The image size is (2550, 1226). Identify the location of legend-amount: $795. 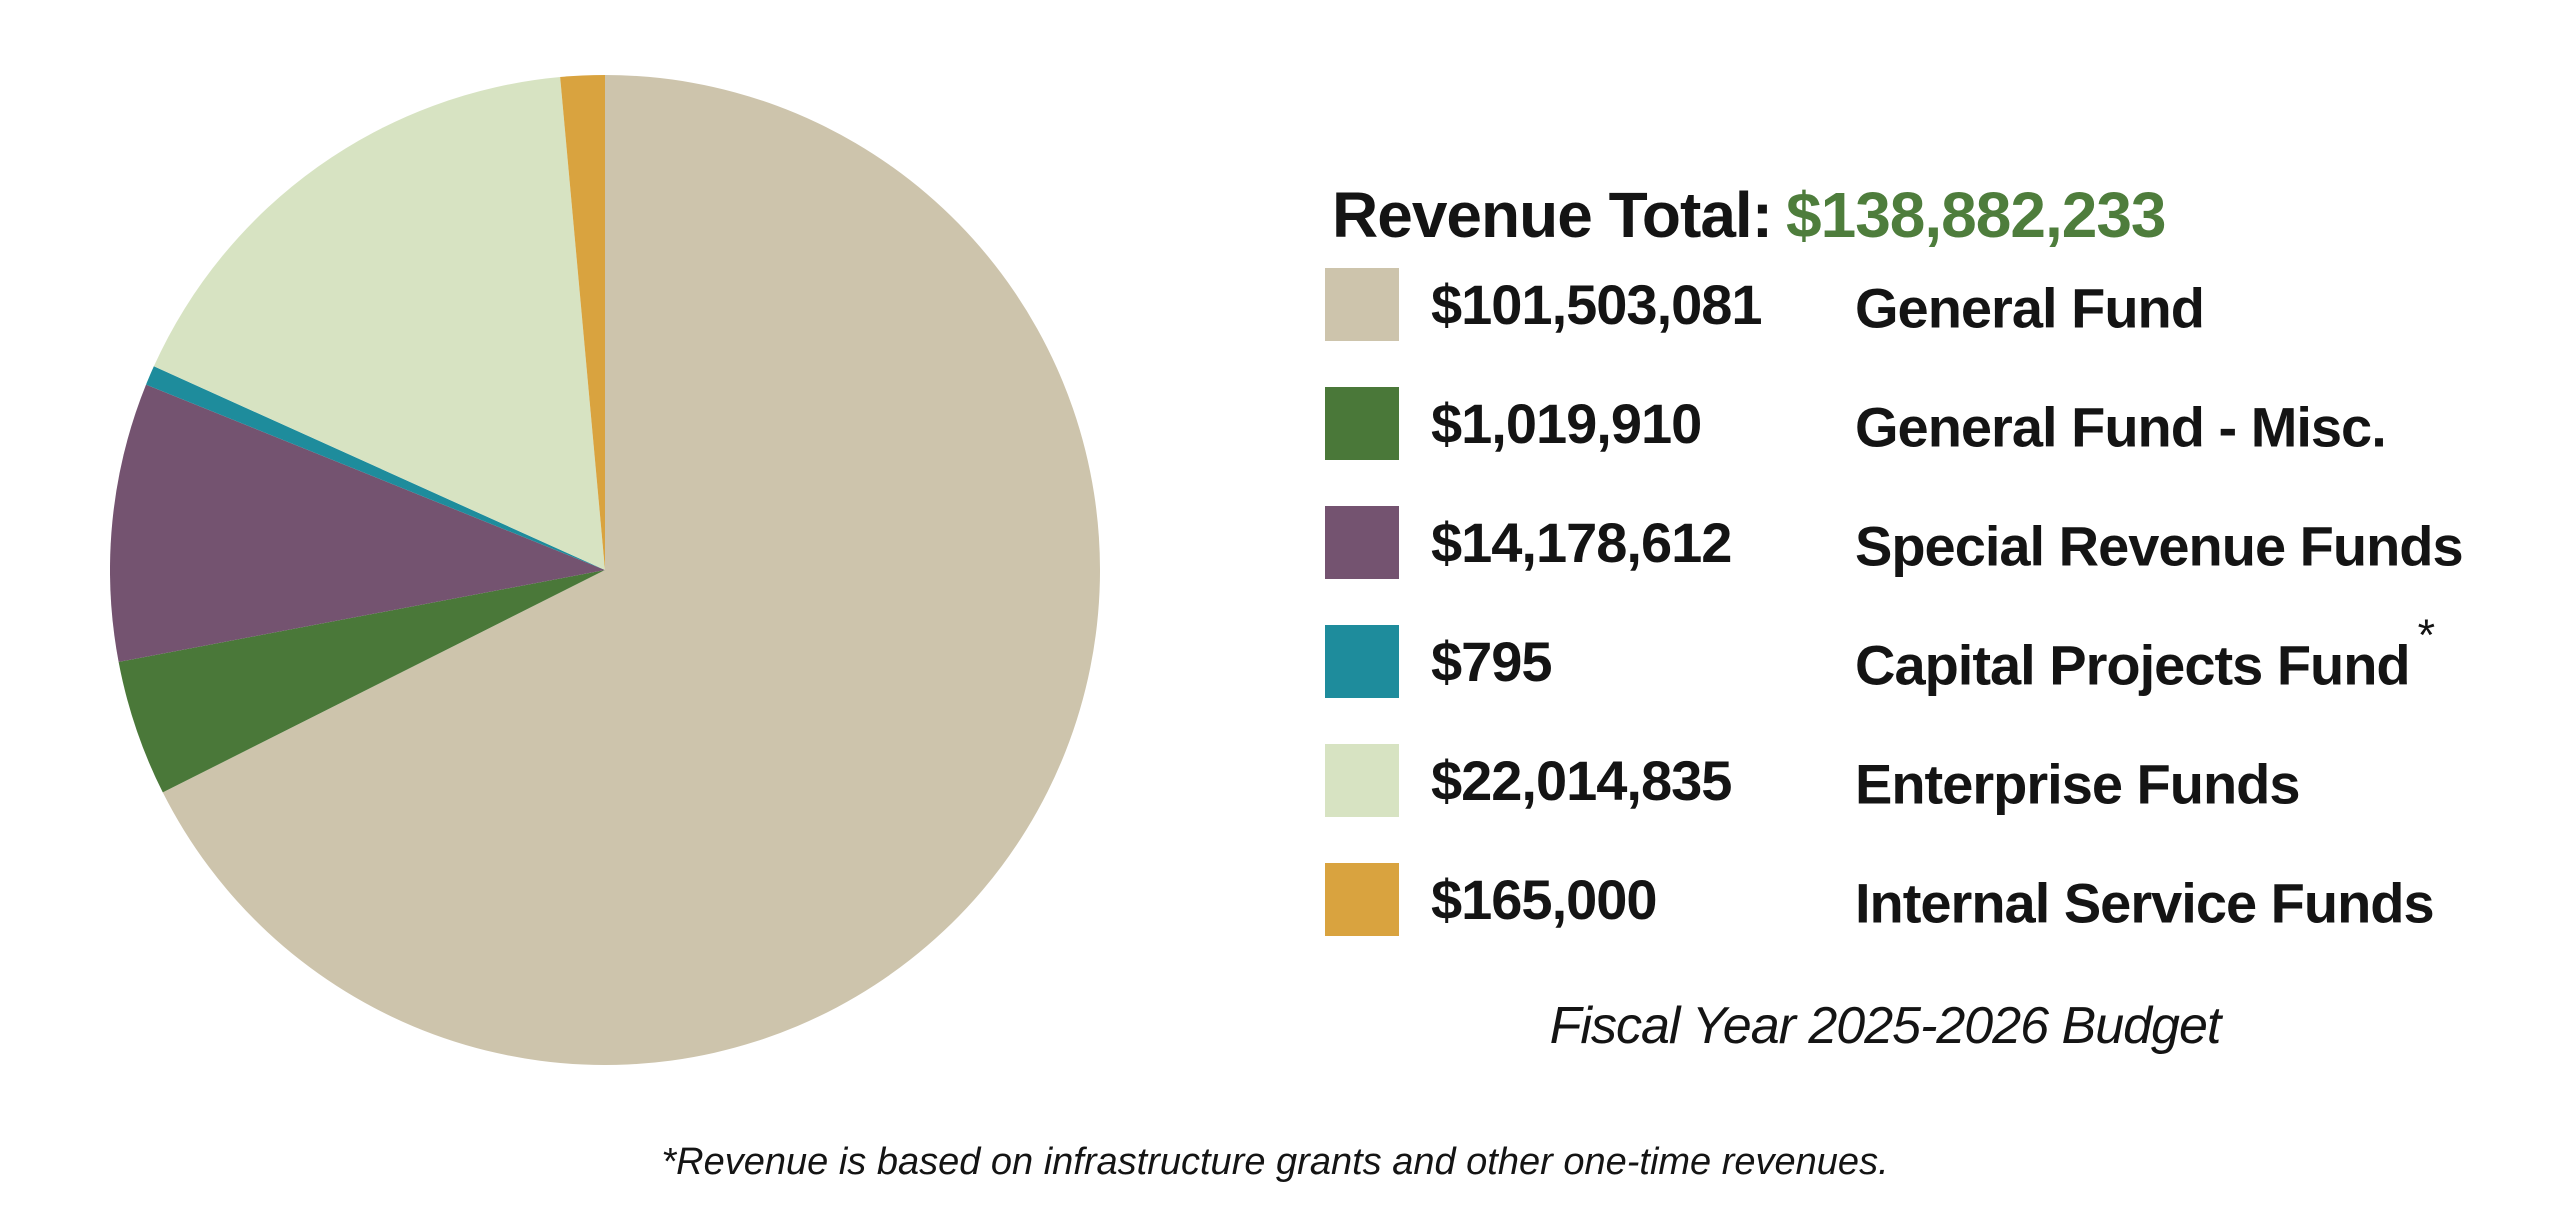
(1492, 661).